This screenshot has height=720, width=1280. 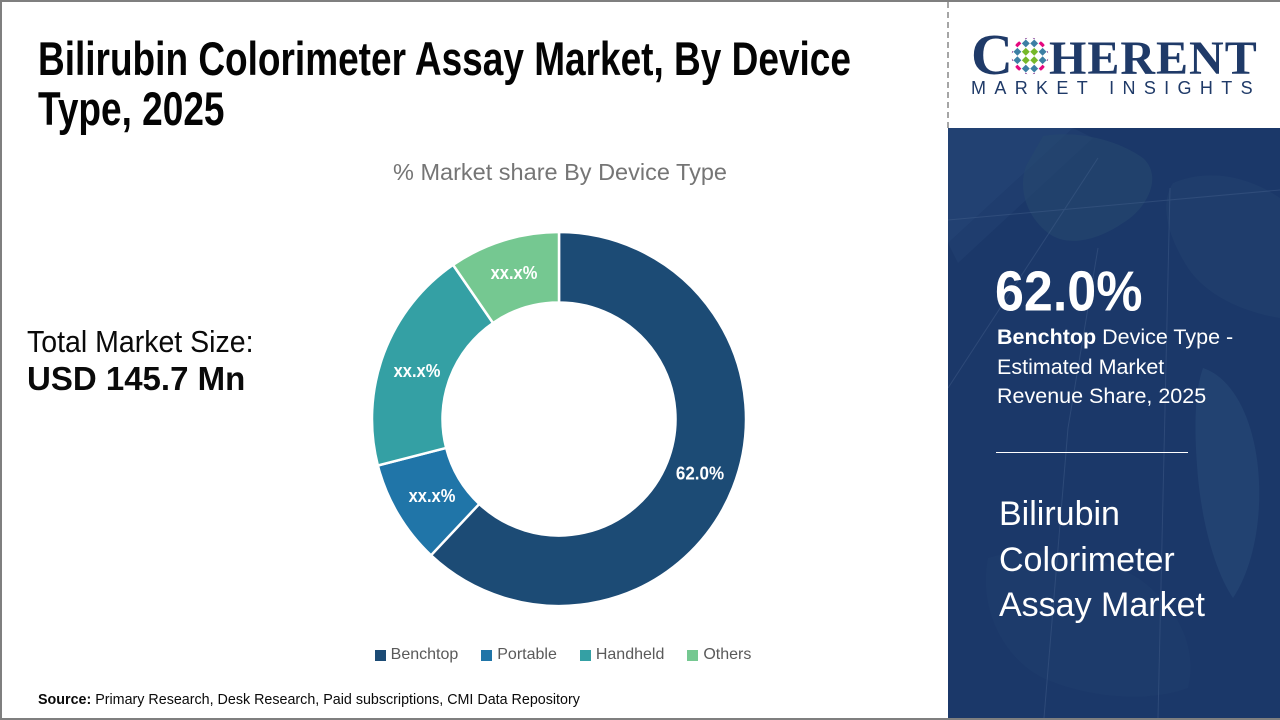 I want to click on svg-text: C, so click(x=992, y=54).